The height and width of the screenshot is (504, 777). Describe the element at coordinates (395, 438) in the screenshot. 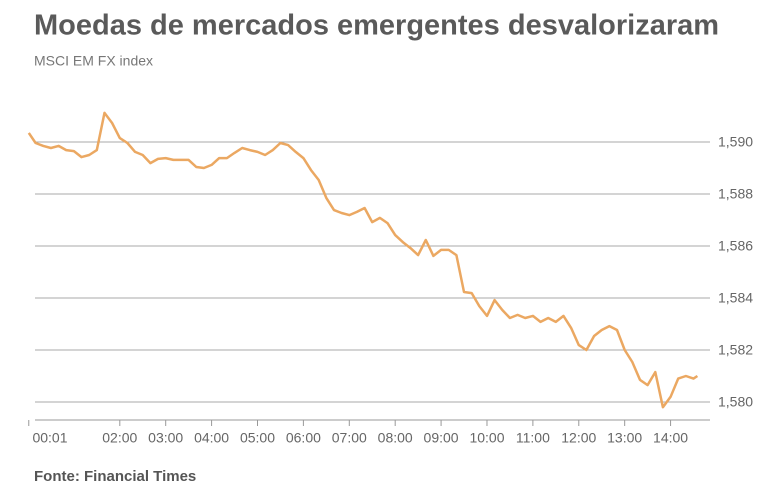

I see `x-tick-label: 08:00` at that location.